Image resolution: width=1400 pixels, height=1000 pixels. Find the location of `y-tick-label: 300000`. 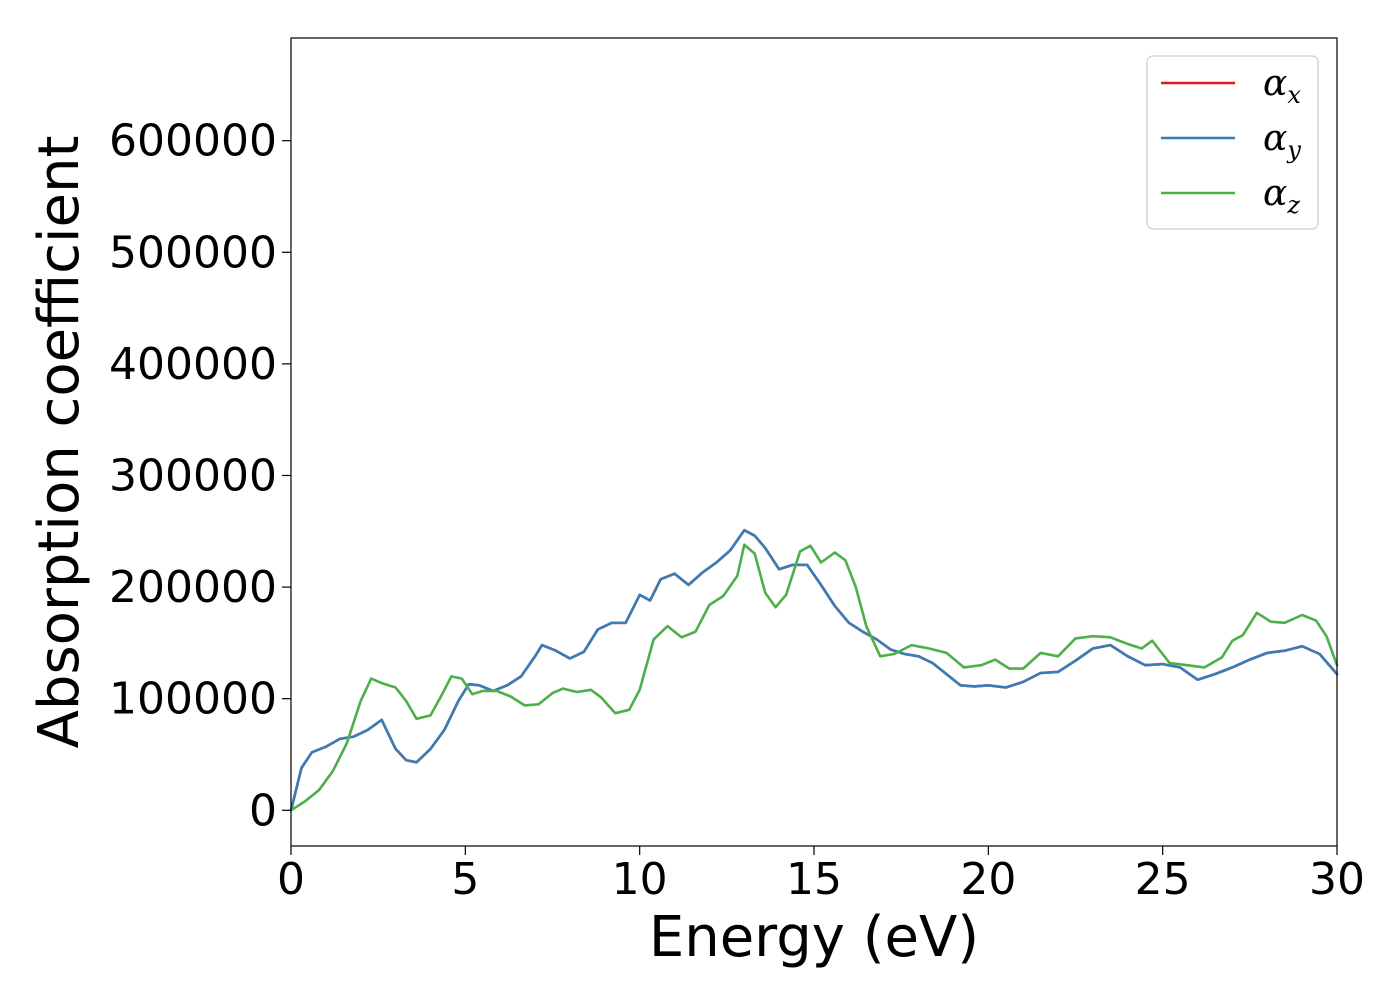

y-tick-label: 300000 is located at coordinates (193, 475).